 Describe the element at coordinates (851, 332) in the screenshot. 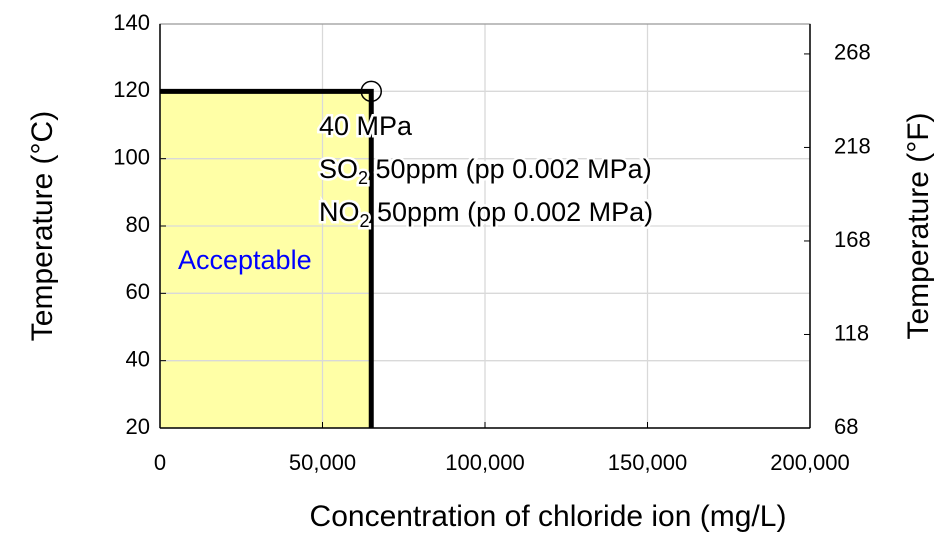

I see `y2-tick-label: 118` at that location.